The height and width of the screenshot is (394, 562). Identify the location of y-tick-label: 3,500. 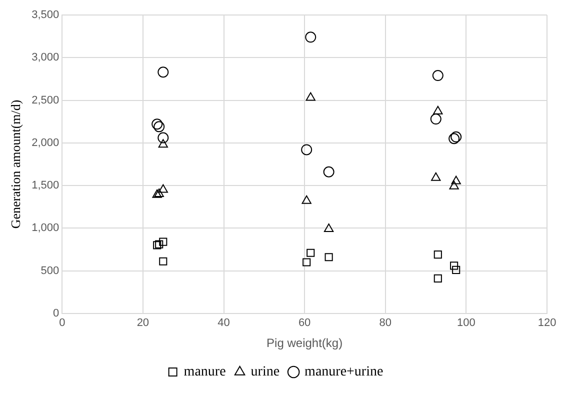
(46, 15).